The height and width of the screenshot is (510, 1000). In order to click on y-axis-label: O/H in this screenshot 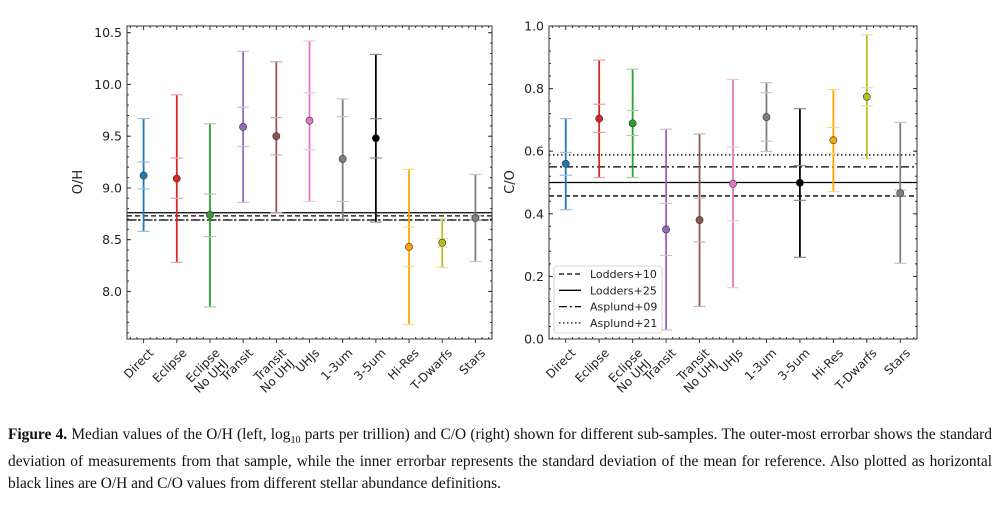, I will do `click(78, 182)`.